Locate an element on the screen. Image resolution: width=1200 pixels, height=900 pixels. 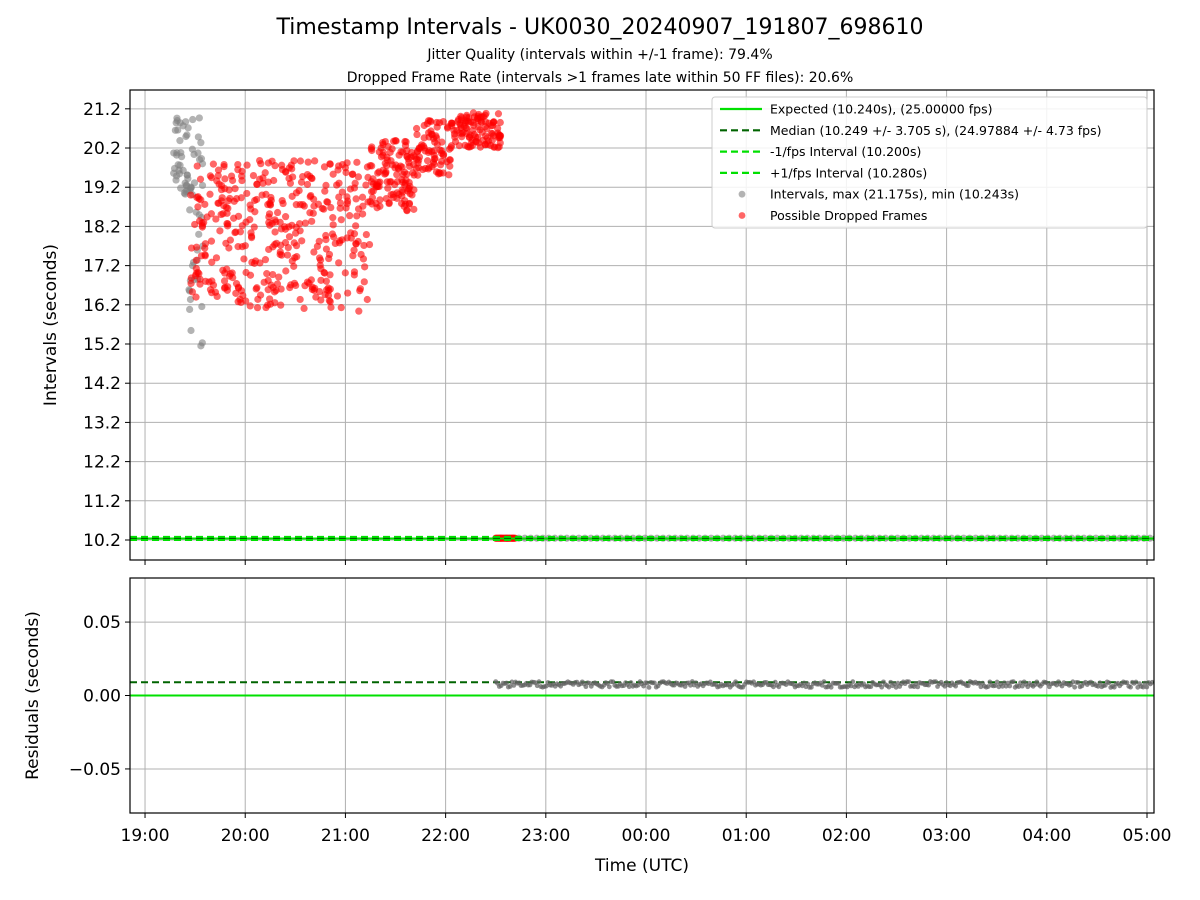
y-tick-label: 20.2 is located at coordinates (102, 149).